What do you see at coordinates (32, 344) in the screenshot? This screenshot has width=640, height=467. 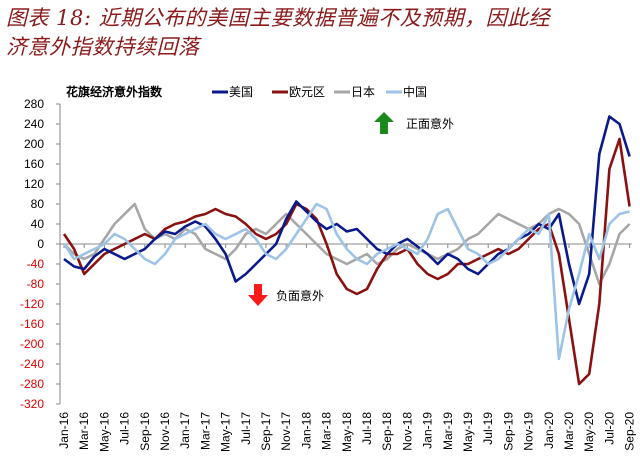 I see `y-tick-label: -200` at bounding box center [32, 344].